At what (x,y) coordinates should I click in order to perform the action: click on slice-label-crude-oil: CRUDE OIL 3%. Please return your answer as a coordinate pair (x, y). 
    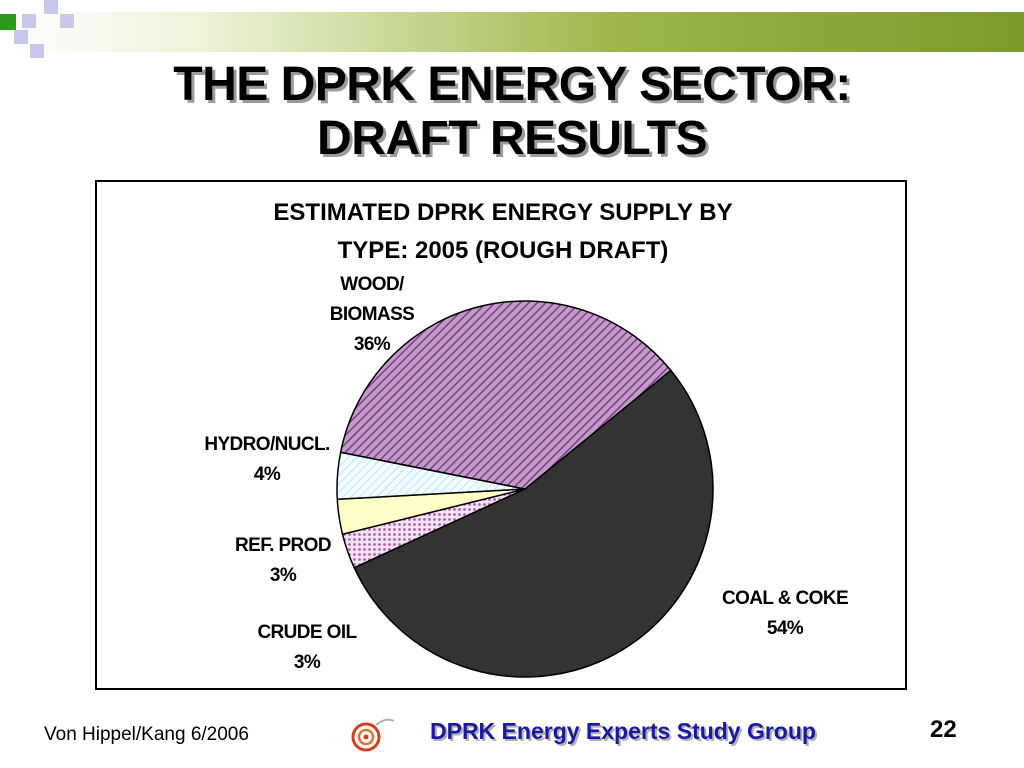
    Looking at the image, I should click on (307, 648).